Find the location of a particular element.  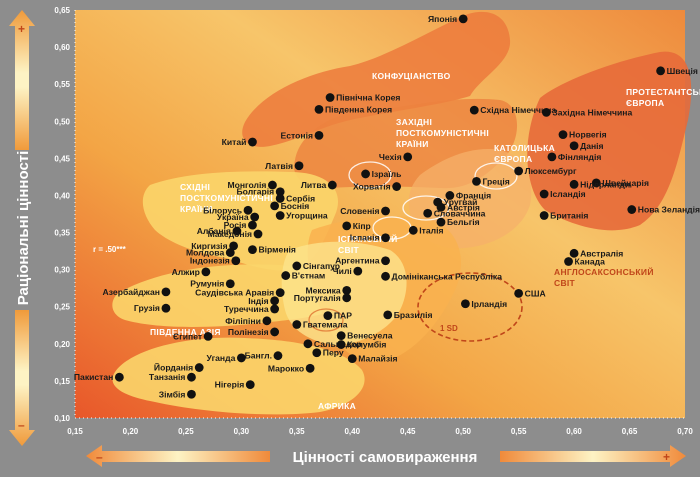

data-point-label: Бельгія is located at coordinates (463, 222).